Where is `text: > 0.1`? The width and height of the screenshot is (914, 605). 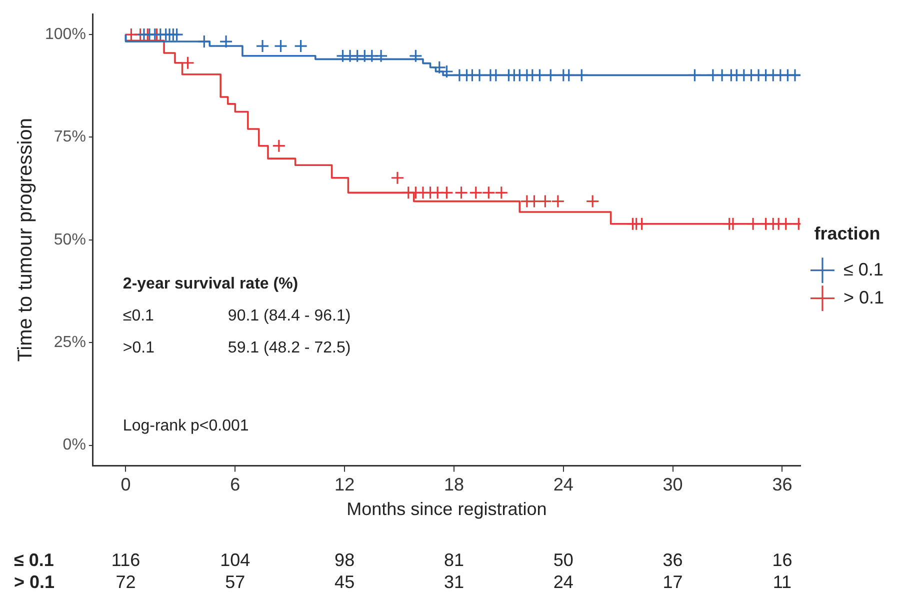 text: > 0.1 is located at coordinates (34, 582).